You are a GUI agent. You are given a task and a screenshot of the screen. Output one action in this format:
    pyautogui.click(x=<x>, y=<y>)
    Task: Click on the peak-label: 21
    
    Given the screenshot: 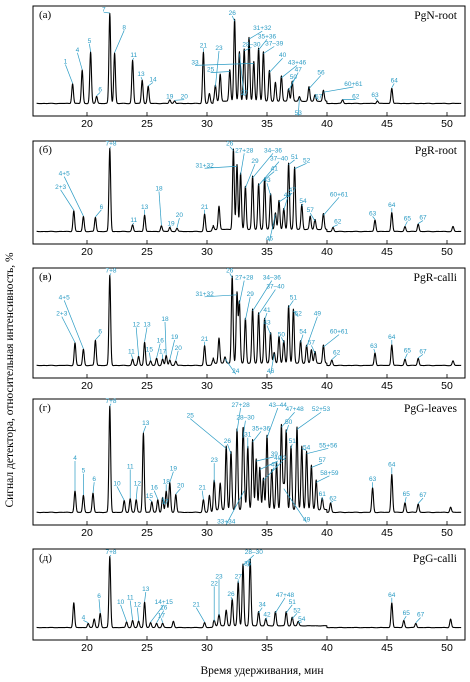 What is the action you would take?
    pyautogui.click(x=203, y=488)
    